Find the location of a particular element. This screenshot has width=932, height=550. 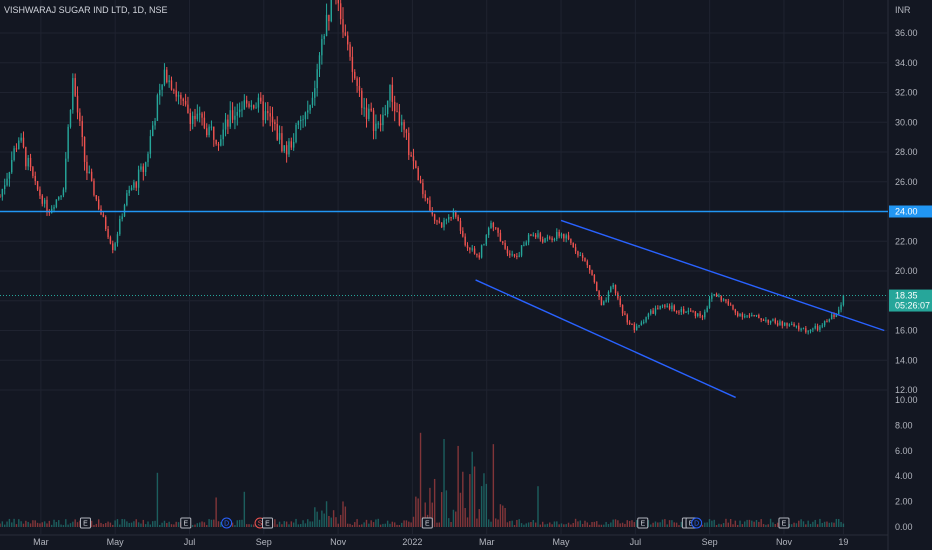

event-letter: E is located at coordinates (185, 524).